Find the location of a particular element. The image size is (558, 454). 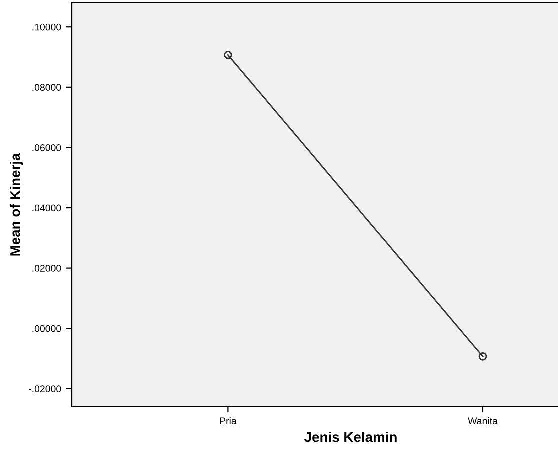

y-tick-label: -.02000 is located at coordinates (45, 389).